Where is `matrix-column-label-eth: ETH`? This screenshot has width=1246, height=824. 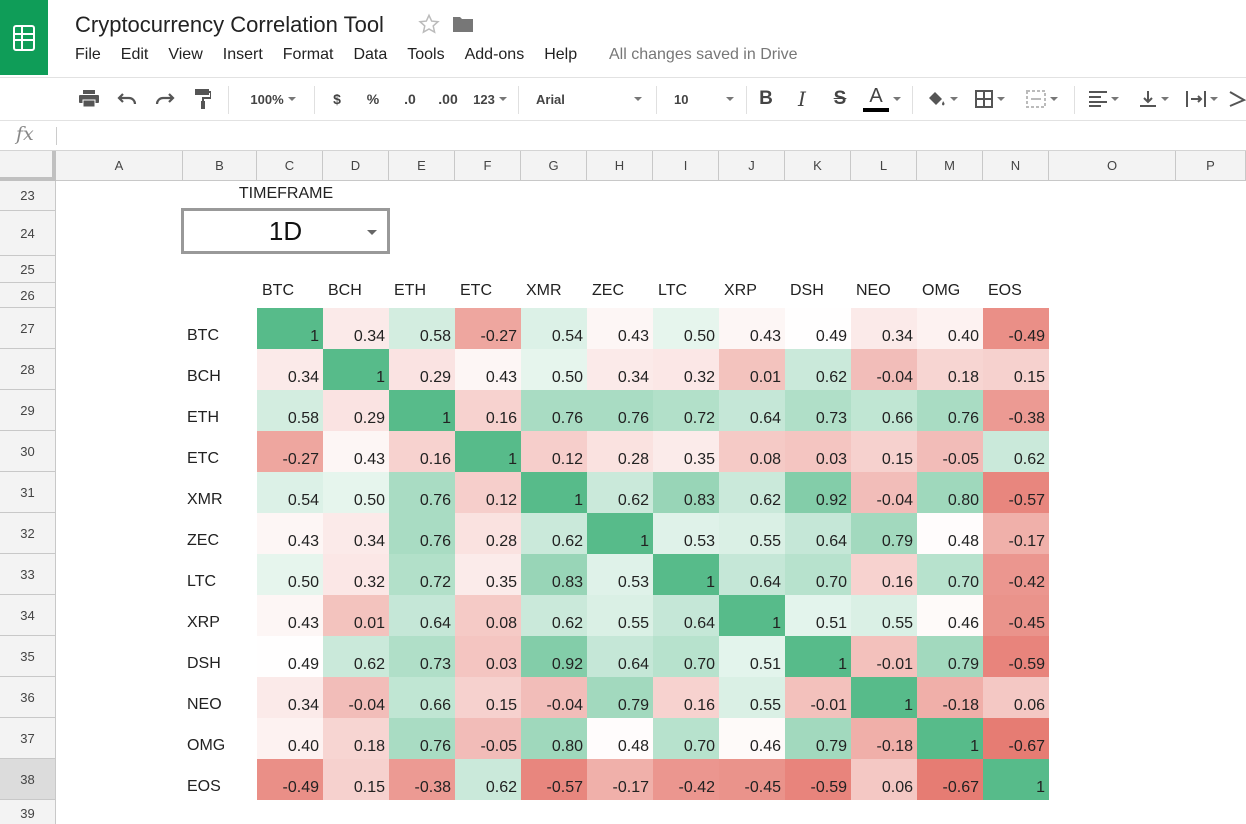
matrix-column-label-eth: ETH is located at coordinates (410, 290).